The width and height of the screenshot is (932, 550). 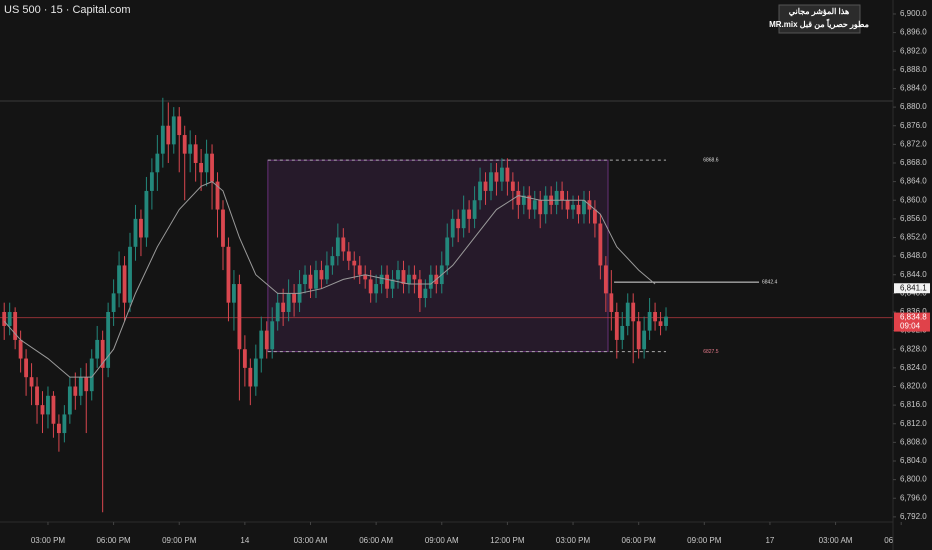 I want to click on last-price-marker, so click(x=912, y=322).